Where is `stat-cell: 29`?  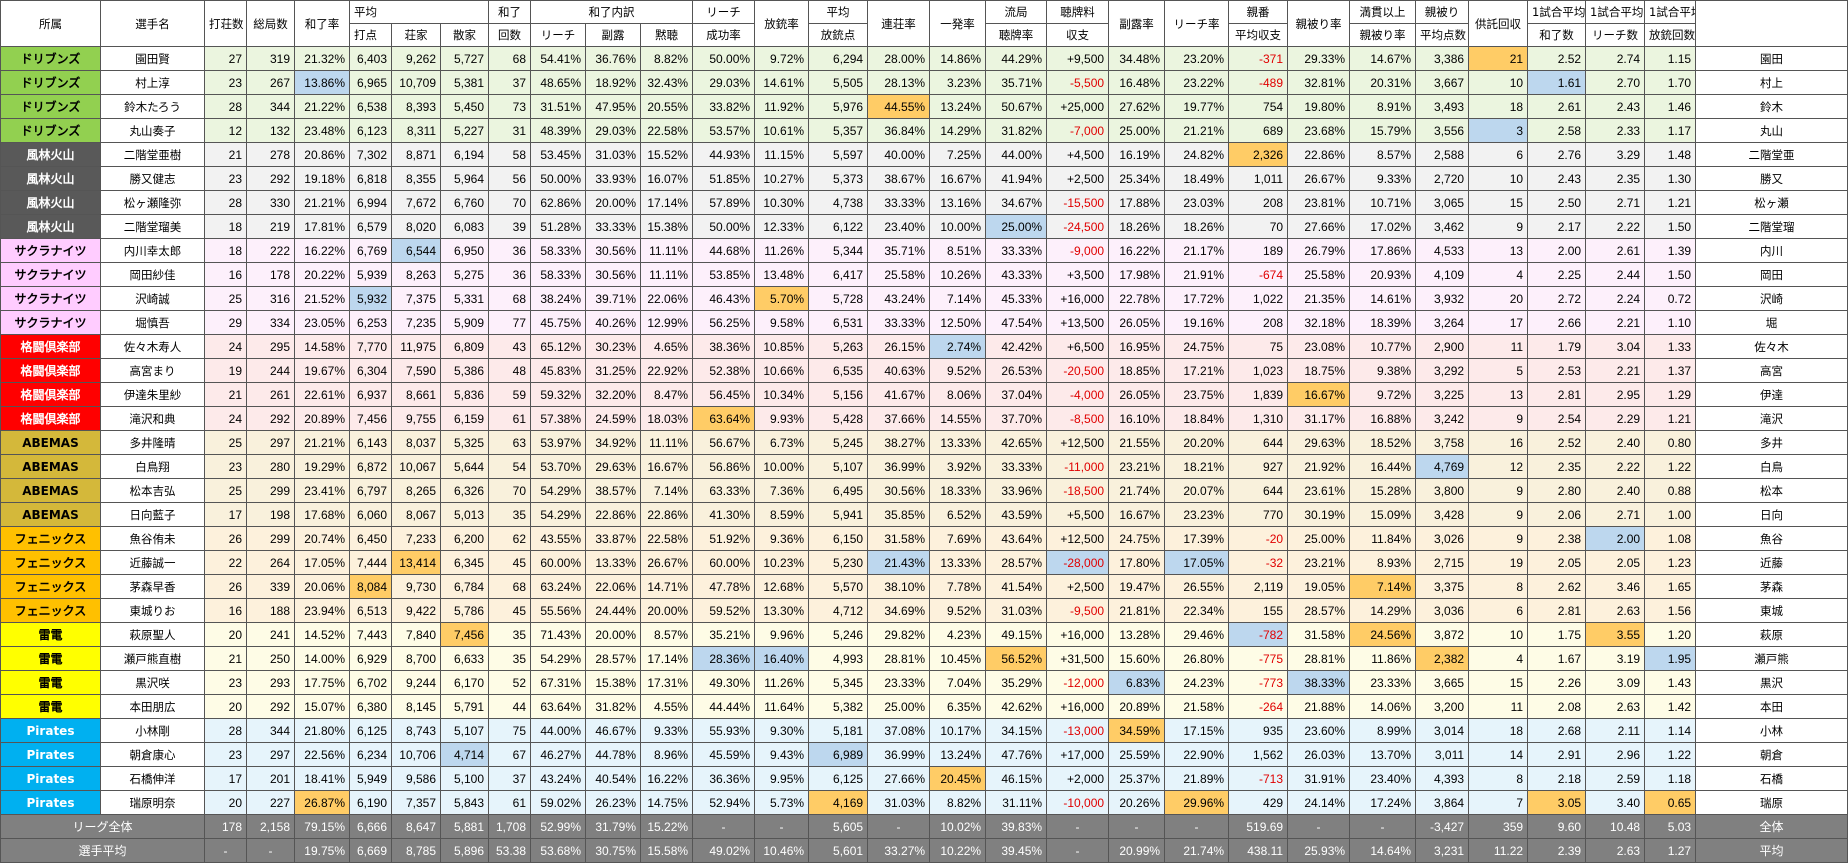 stat-cell: 29 is located at coordinates (225, 322).